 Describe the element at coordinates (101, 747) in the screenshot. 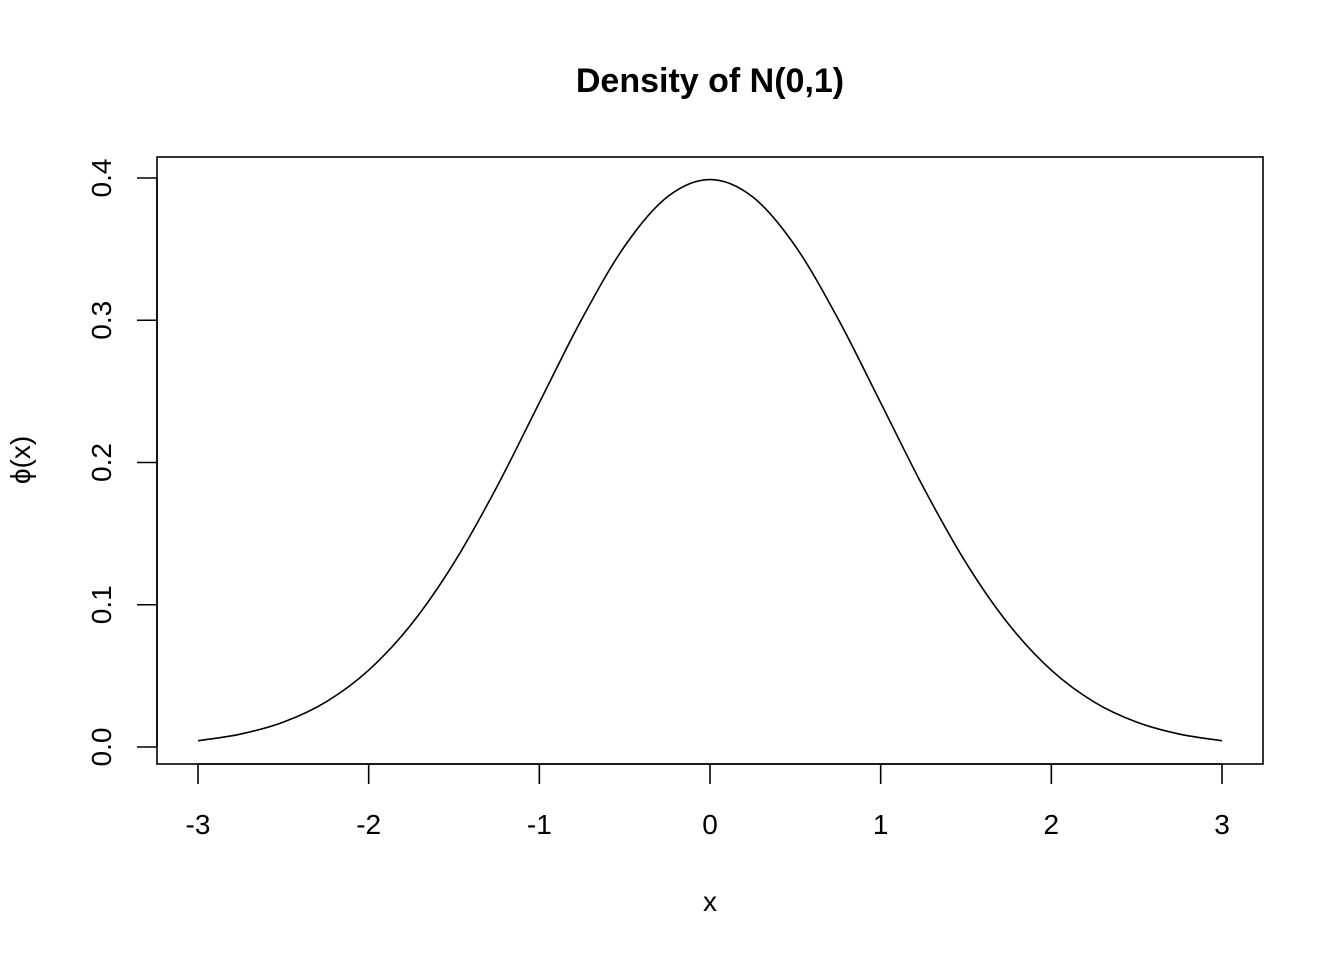

I see `y-tick-label: 0.0` at that location.